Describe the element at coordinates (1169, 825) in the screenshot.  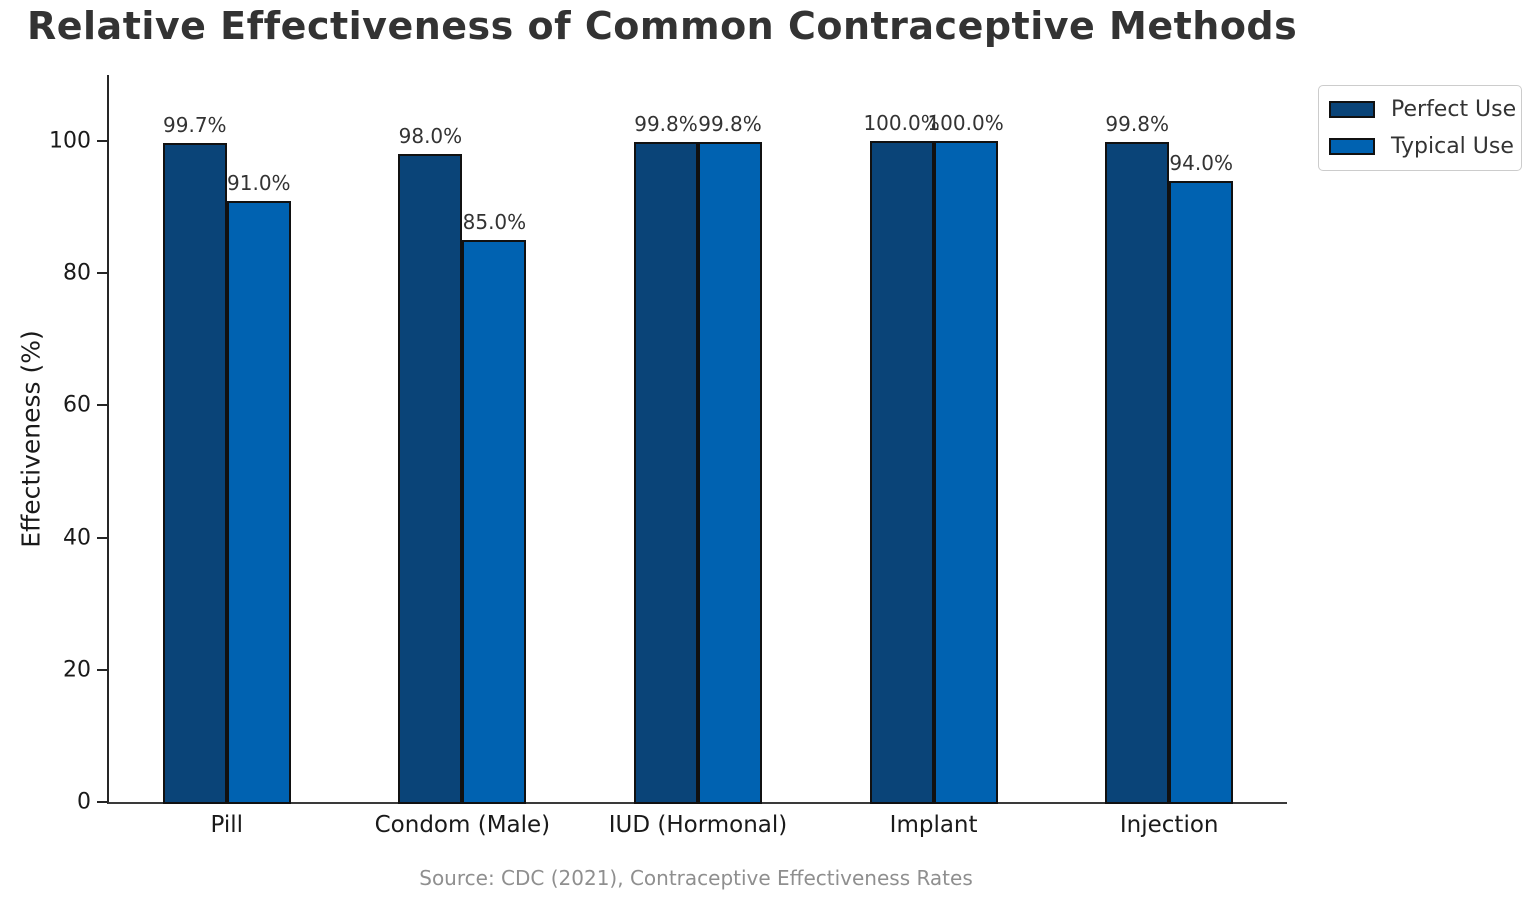
I see `x-tick-label: Injection` at that location.